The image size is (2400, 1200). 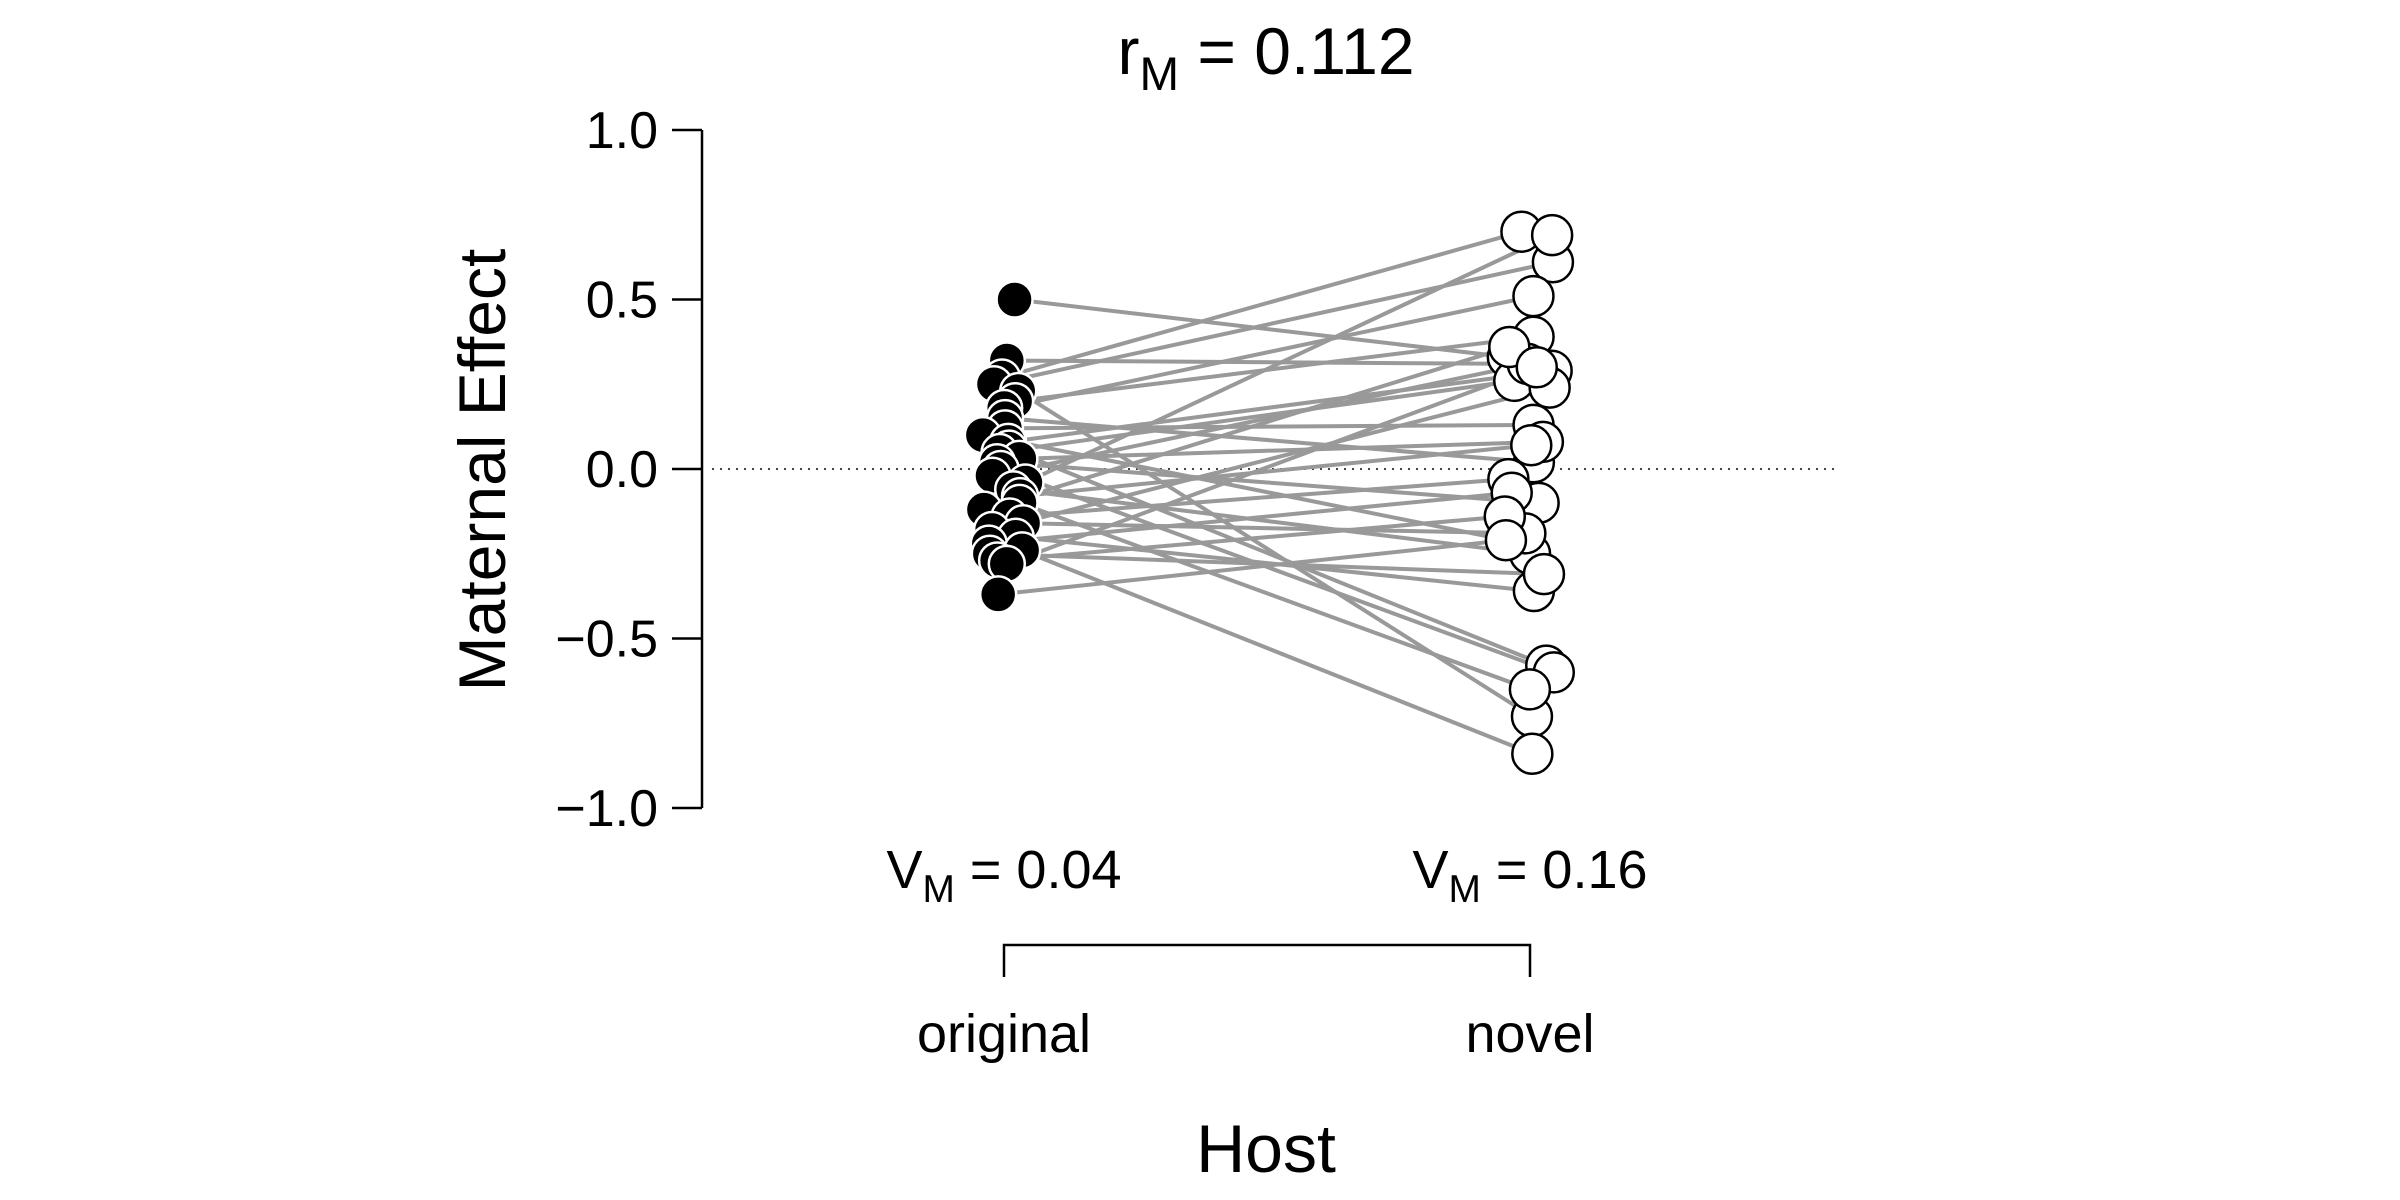 I want to click on x-axis, so click(x=1267, y=960).